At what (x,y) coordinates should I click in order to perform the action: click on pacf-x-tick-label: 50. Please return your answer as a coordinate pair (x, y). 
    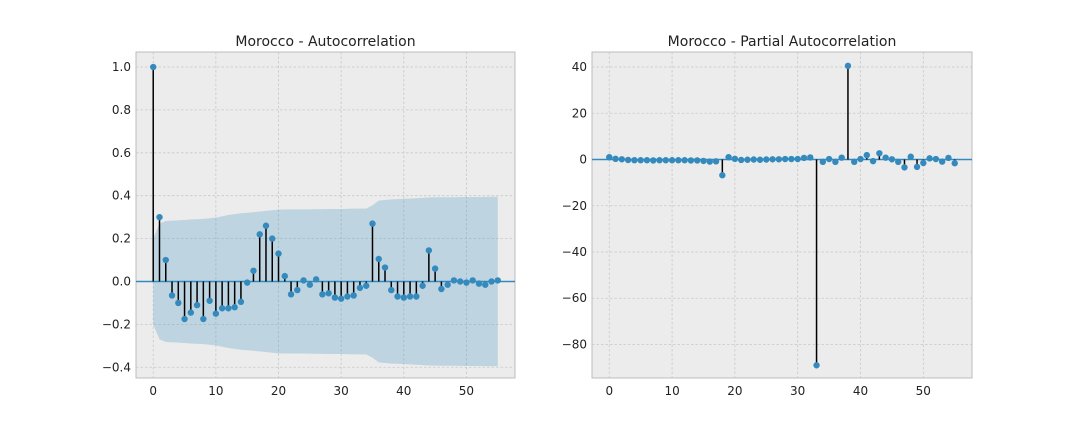
    Looking at the image, I should click on (923, 391).